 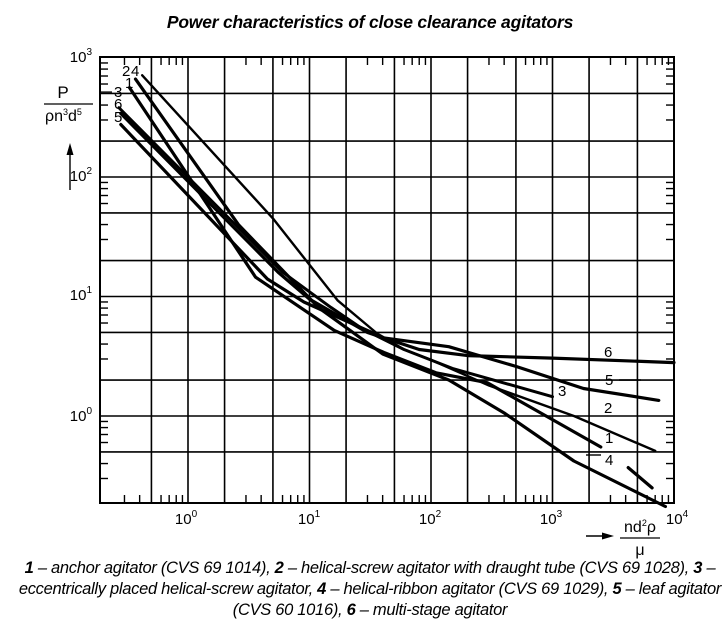 What do you see at coordinates (608, 352) in the screenshot?
I see `curve-label-6-right: 6` at bounding box center [608, 352].